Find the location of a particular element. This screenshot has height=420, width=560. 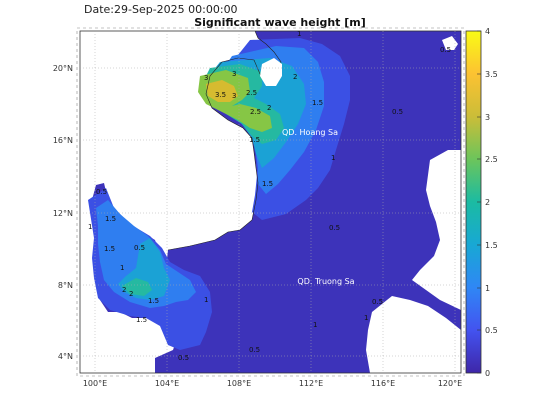

x-tick-116e: 116°E is located at coordinates (383, 383).